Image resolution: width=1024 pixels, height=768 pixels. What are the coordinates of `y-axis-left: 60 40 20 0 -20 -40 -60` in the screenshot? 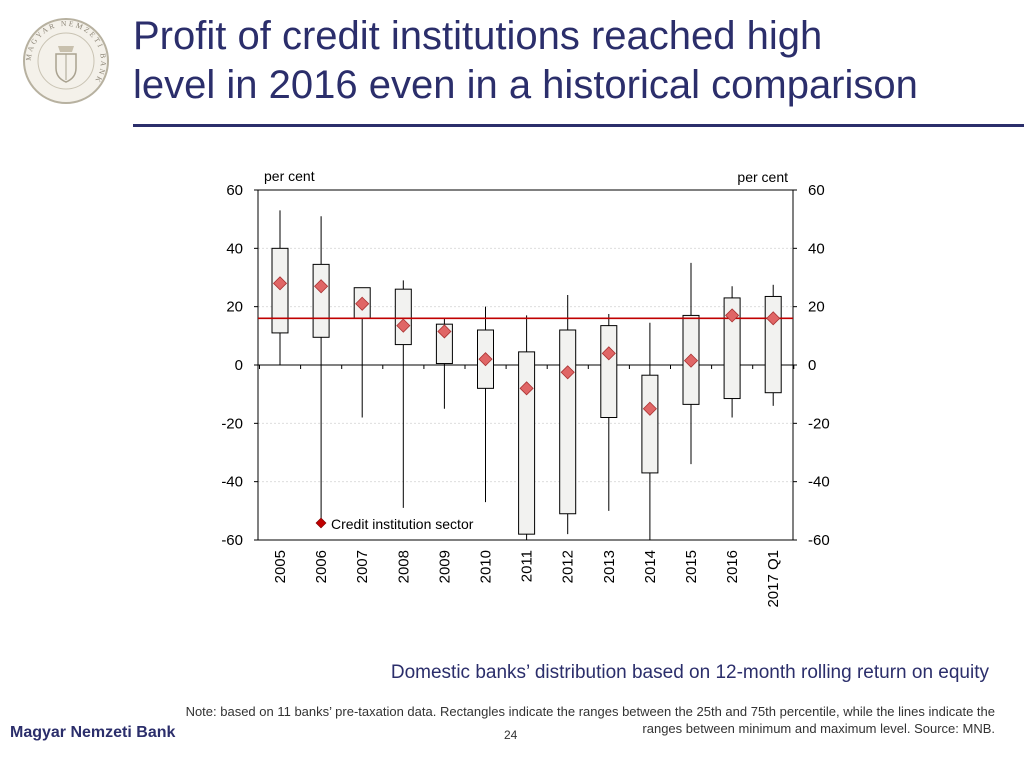 It's located at (239, 365).